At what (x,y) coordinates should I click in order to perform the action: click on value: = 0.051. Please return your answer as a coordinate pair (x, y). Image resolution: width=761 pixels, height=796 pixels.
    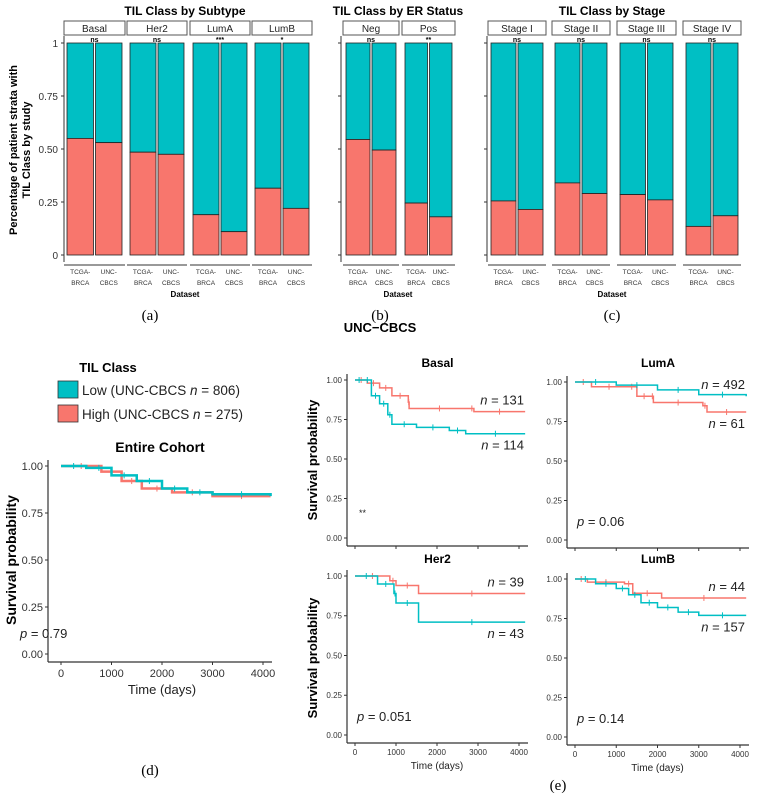
    Looking at the image, I should click on (387, 716).